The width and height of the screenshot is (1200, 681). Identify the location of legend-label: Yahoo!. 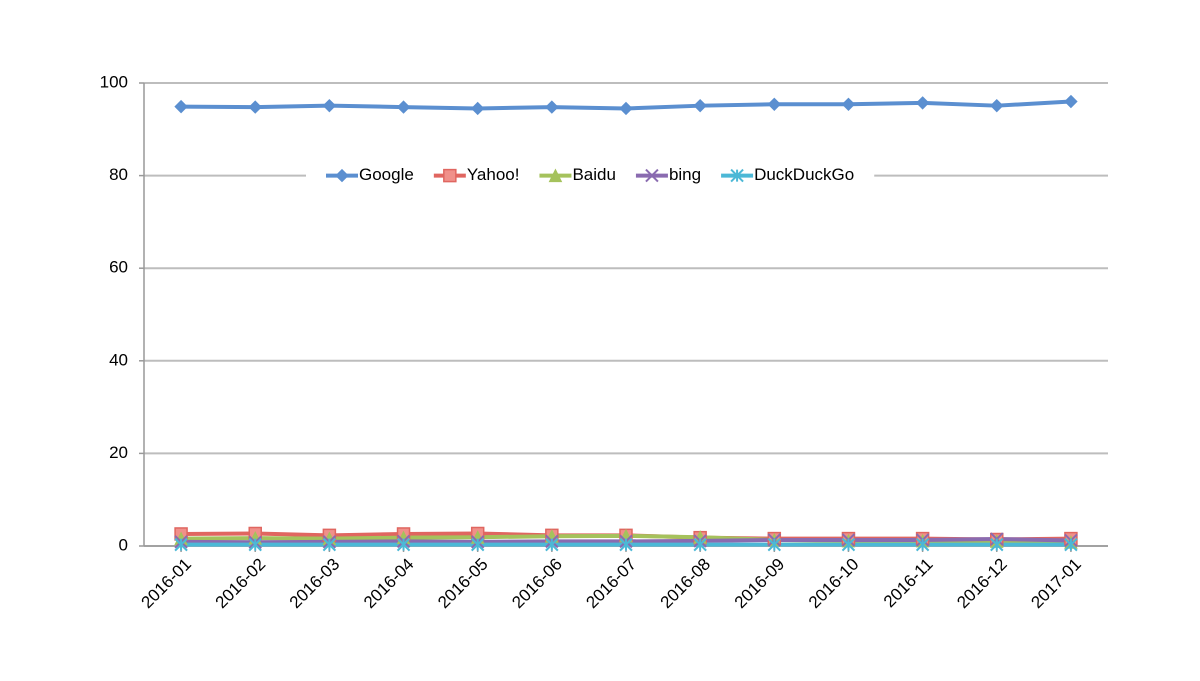
(493, 174).